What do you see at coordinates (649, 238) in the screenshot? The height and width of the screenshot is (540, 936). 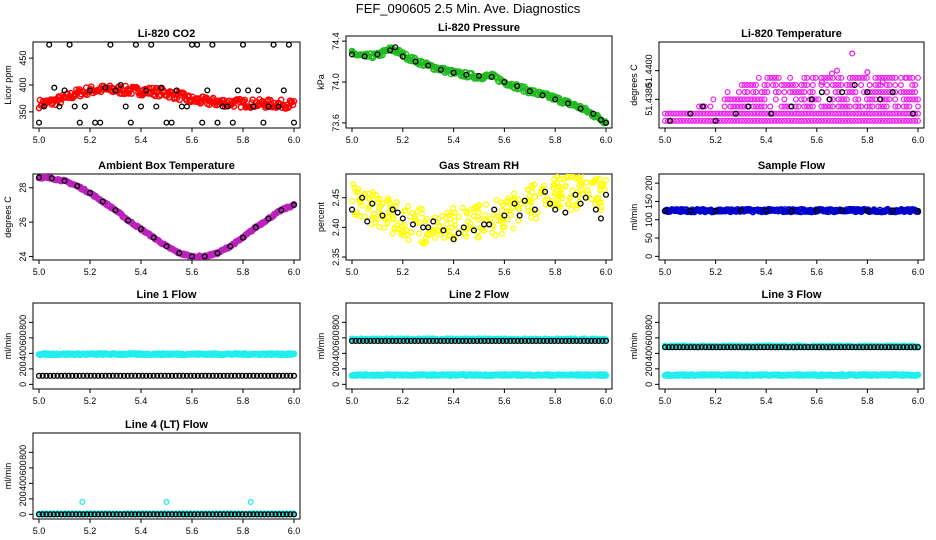 I see `y-tick-label: 50` at bounding box center [649, 238].